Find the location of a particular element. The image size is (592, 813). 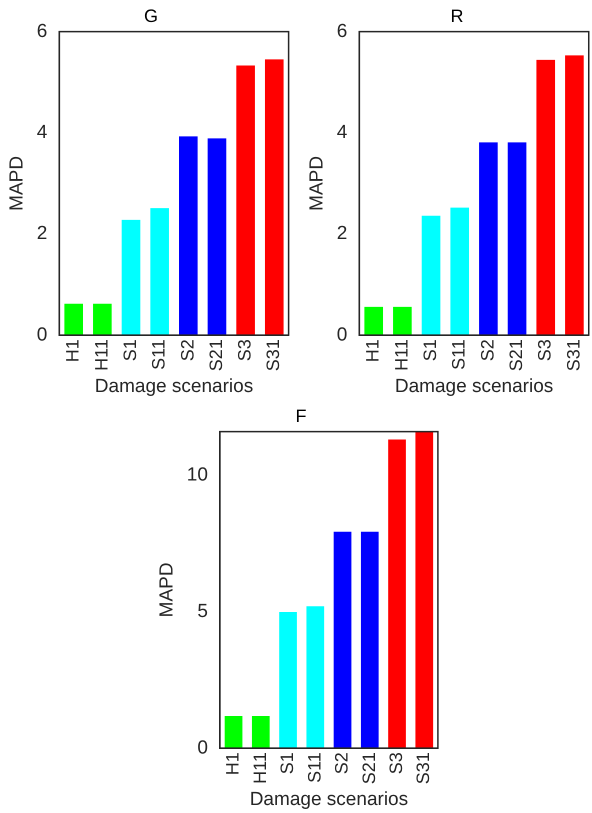

chart-title: G is located at coordinates (151, 16).